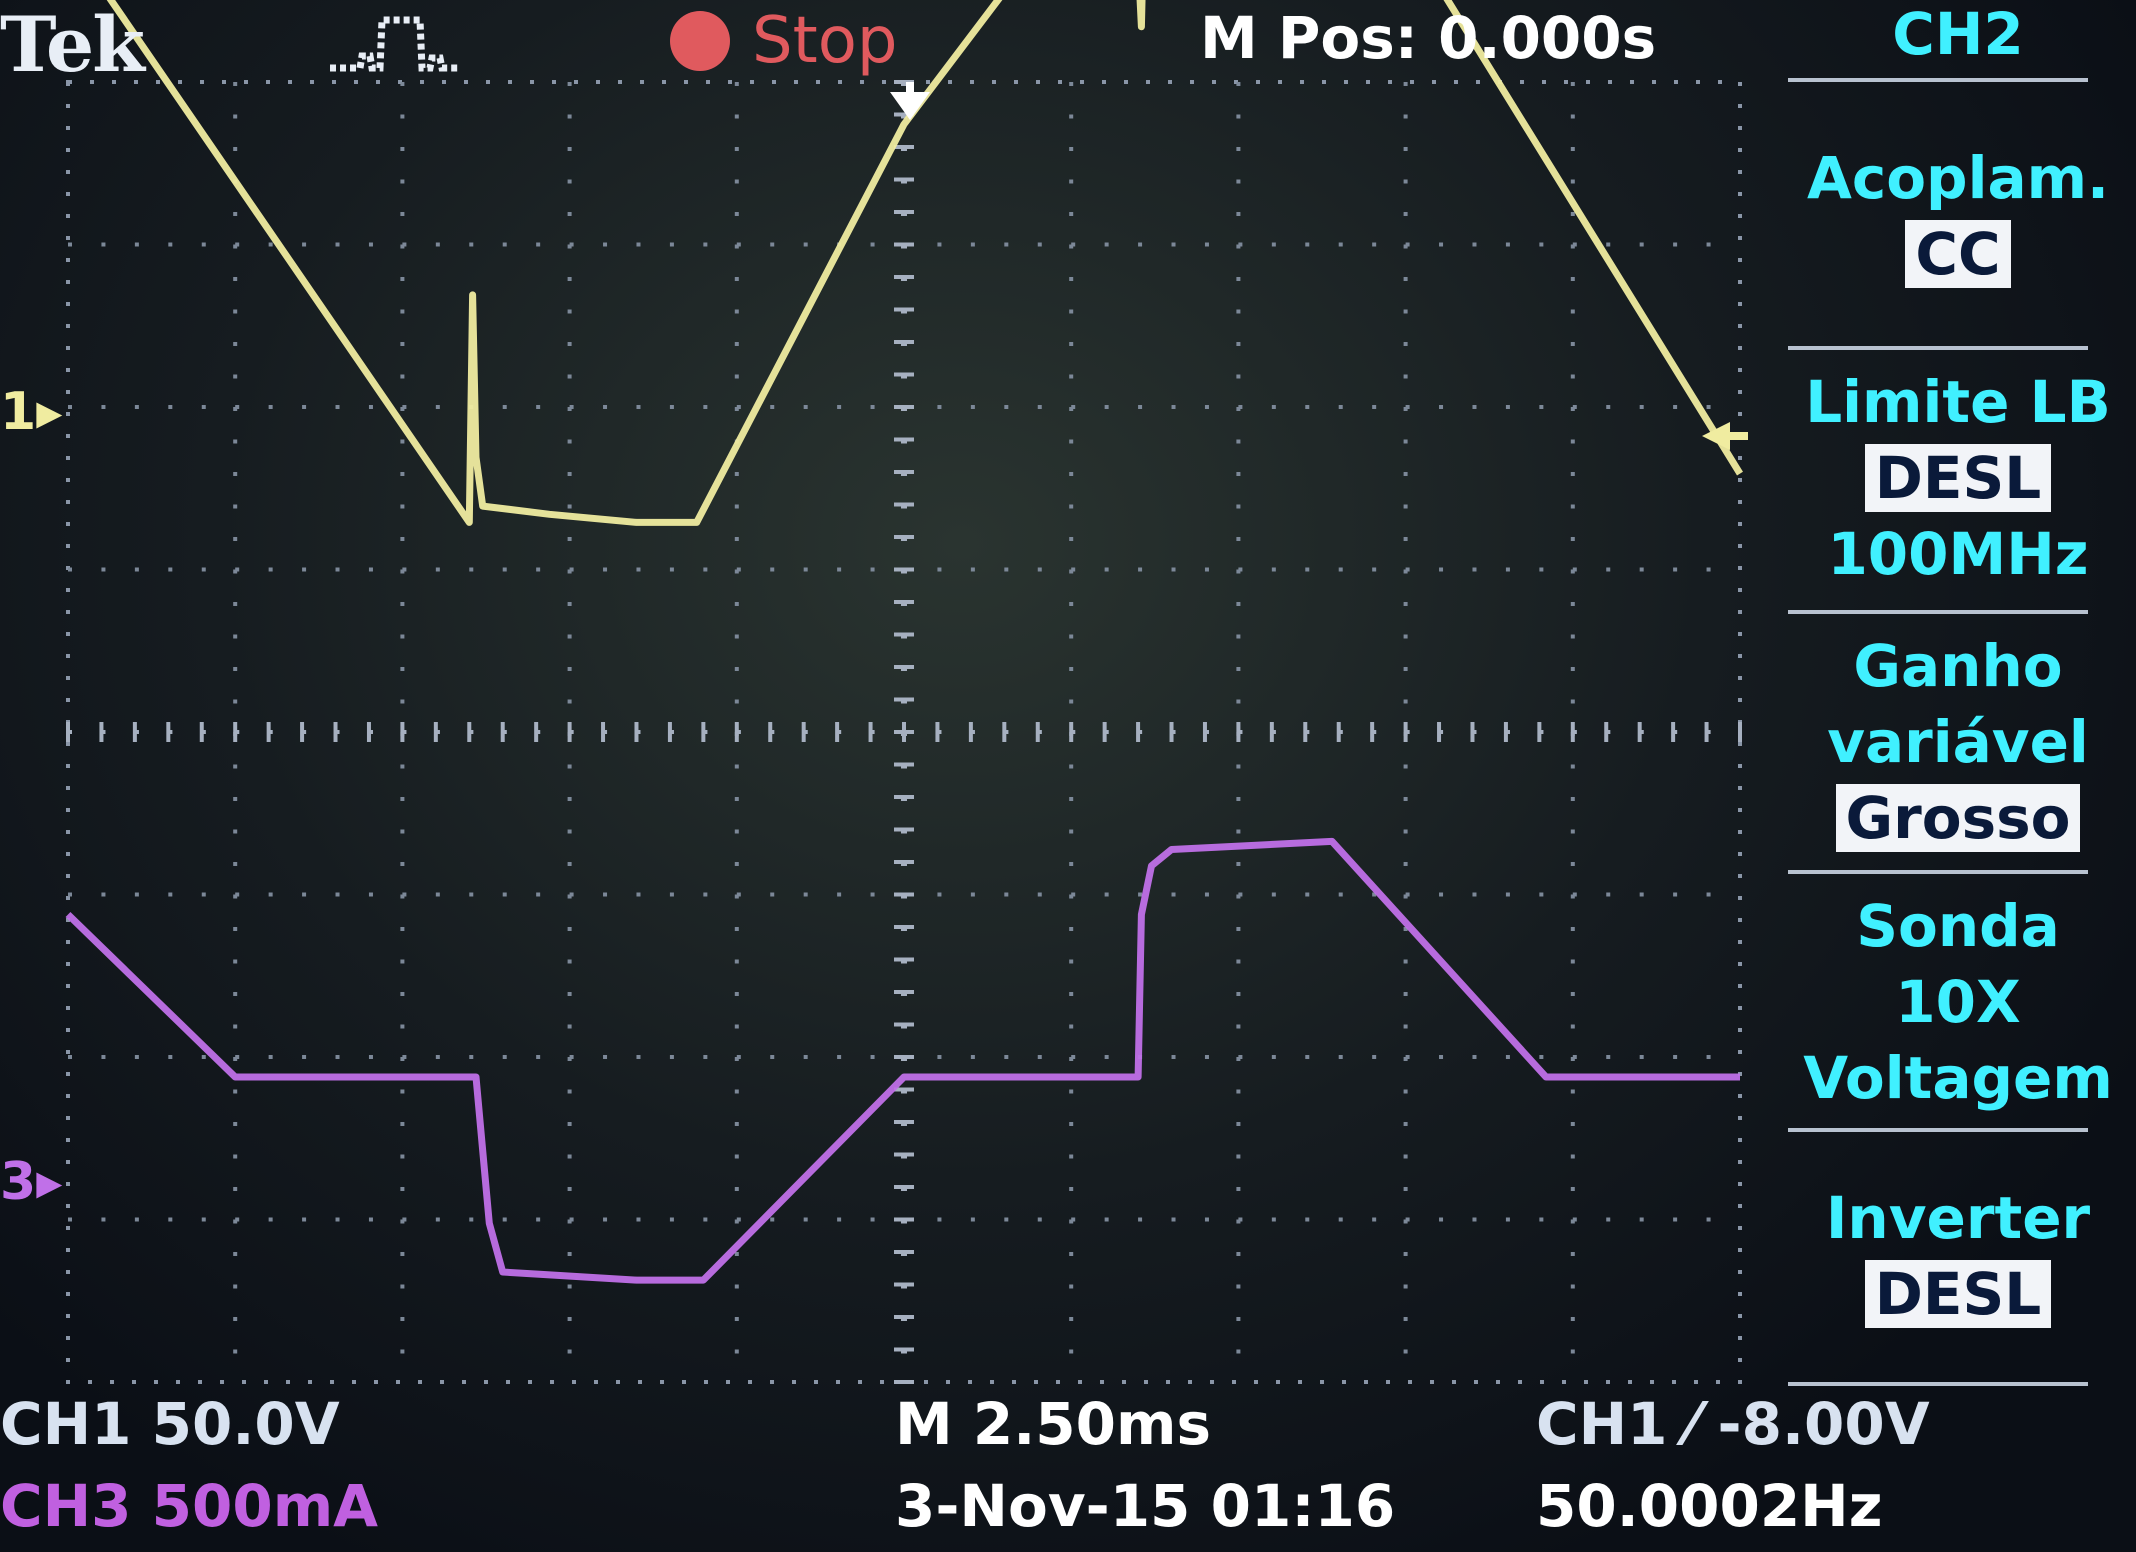 The height and width of the screenshot is (1552, 2136). I want to click on invert-value: DESL, so click(1958, 1294).